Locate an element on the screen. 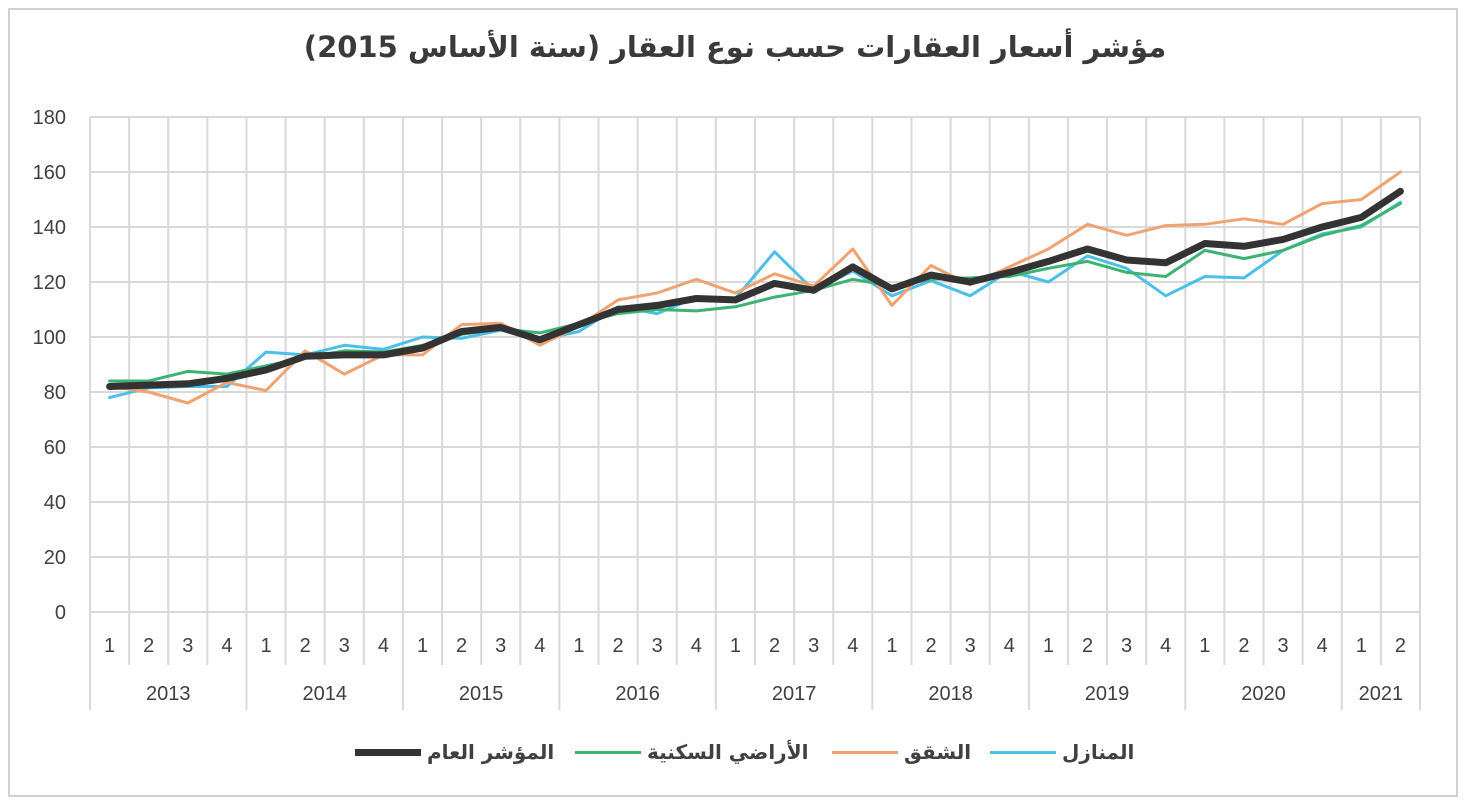 The width and height of the screenshot is (1470, 809). legend-item: الأراضي السكنية is located at coordinates (691, 752).